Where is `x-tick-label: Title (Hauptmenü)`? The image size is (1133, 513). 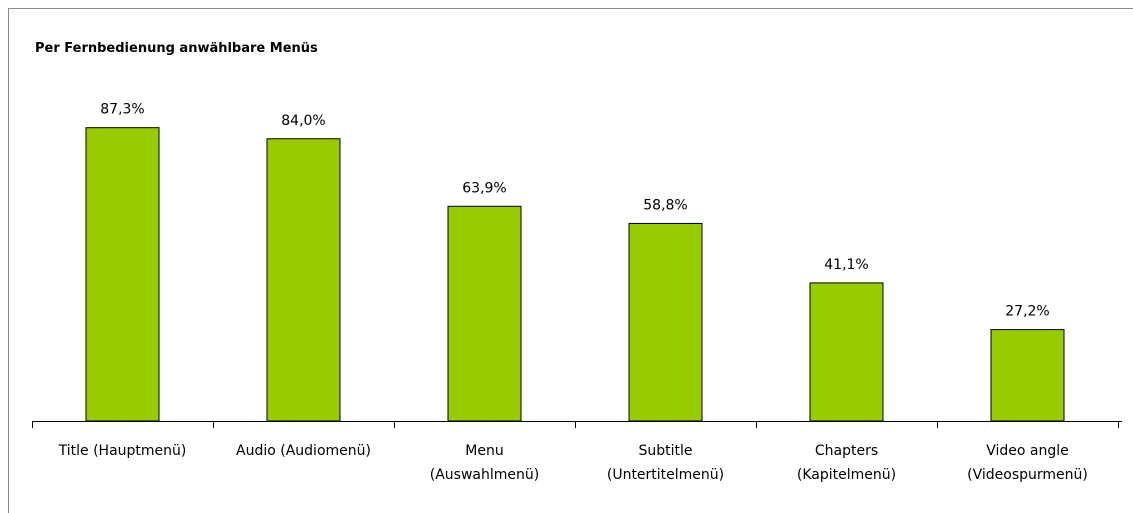 x-tick-label: Title (Hauptmenü) is located at coordinates (122, 451).